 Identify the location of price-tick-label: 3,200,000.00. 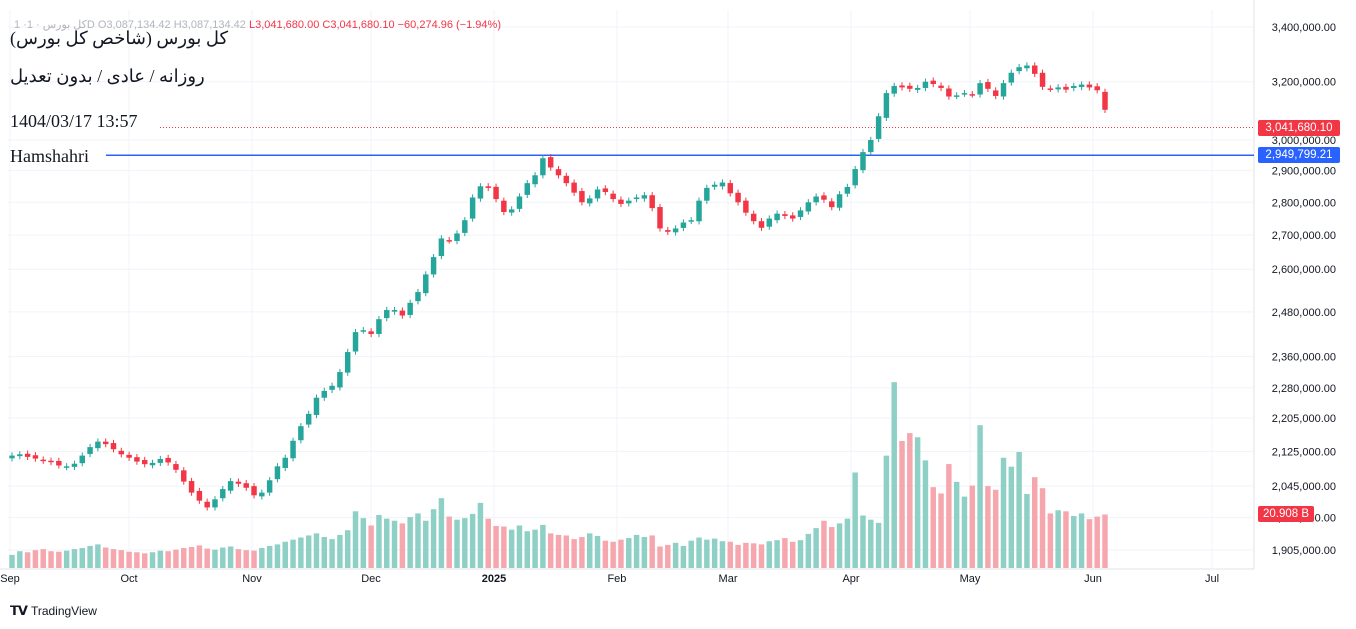
(1304, 83).